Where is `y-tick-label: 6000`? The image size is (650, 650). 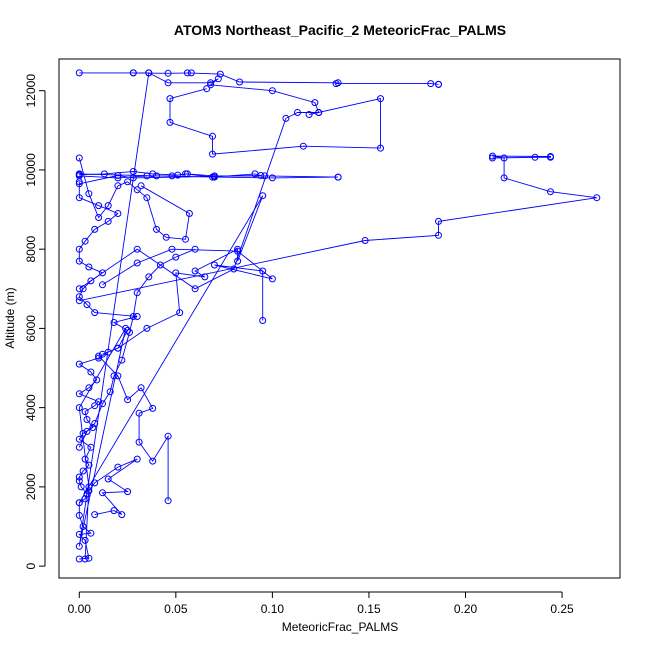
y-tick-label: 6000 is located at coordinates (31, 328).